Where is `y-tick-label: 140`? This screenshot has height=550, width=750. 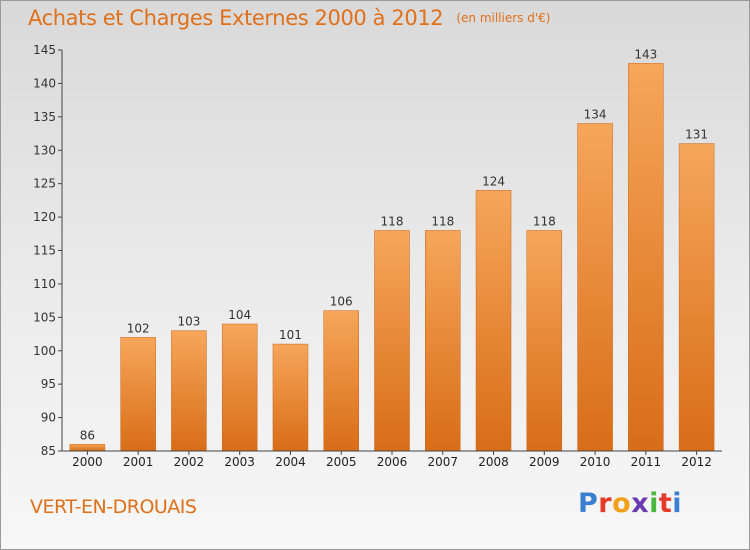 y-tick-label: 140 is located at coordinates (44, 83).